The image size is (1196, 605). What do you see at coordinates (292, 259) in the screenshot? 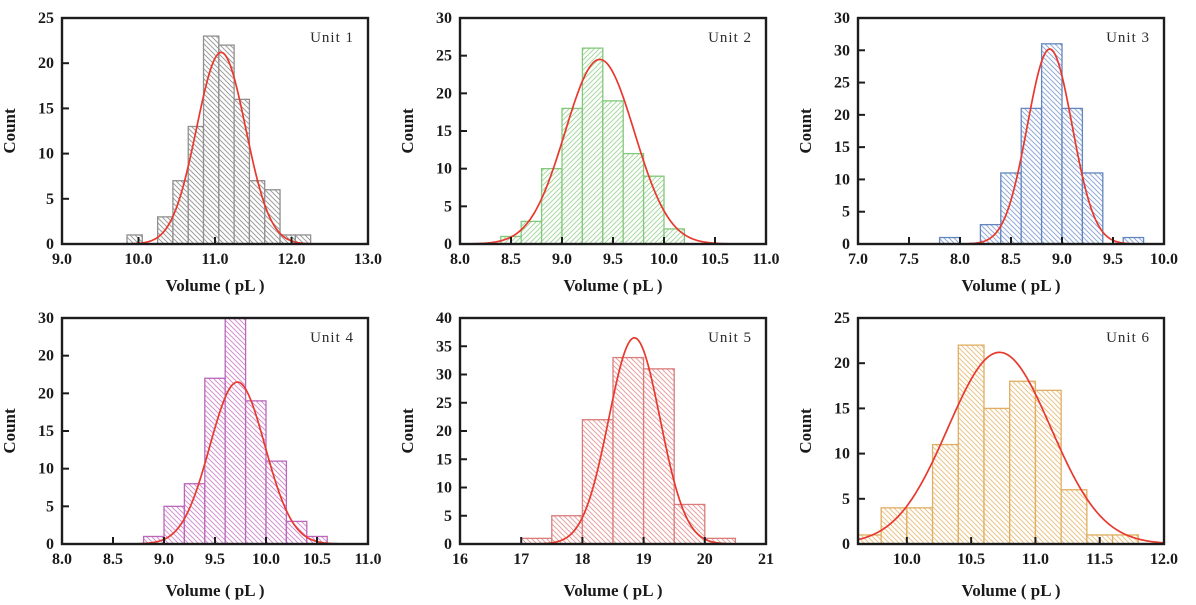
I see `x-tick-label: 12.0` at bounding box center [292, 259].